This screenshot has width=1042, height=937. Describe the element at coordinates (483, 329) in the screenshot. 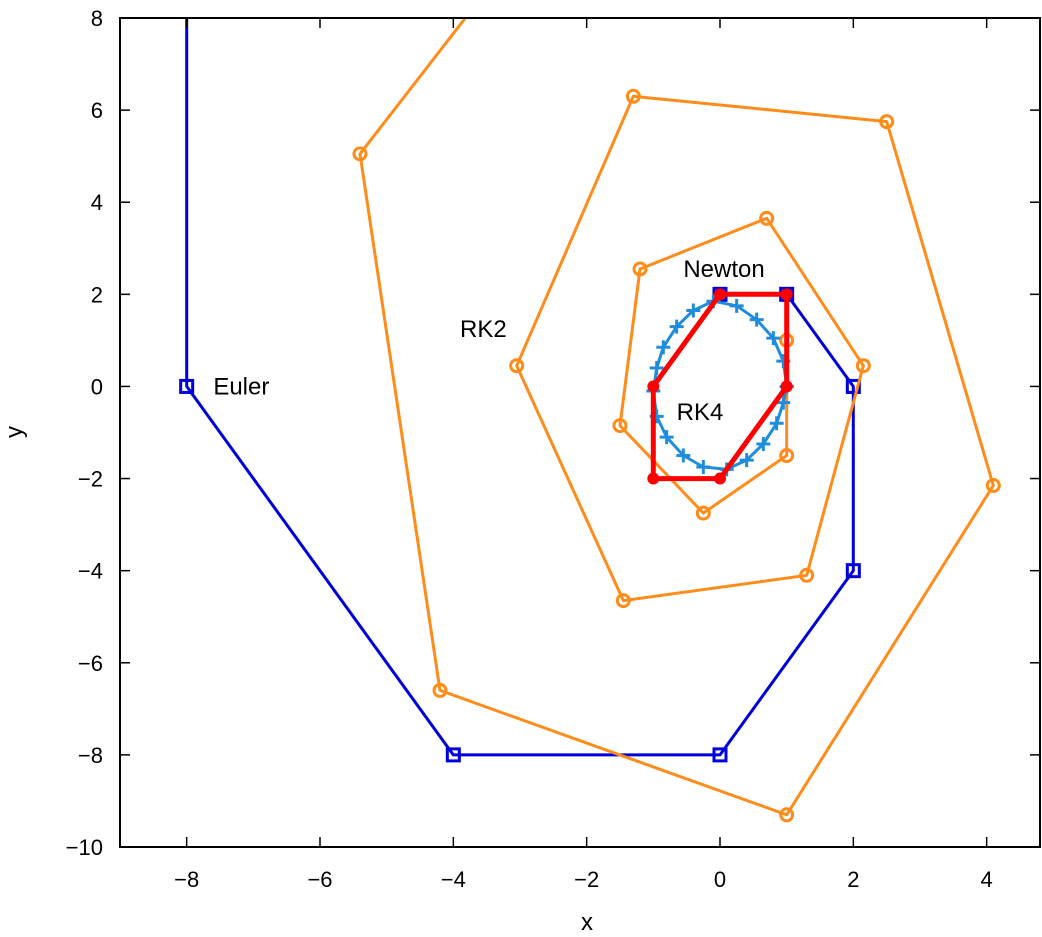

I see `annotation-rk2: RK2` at that location.